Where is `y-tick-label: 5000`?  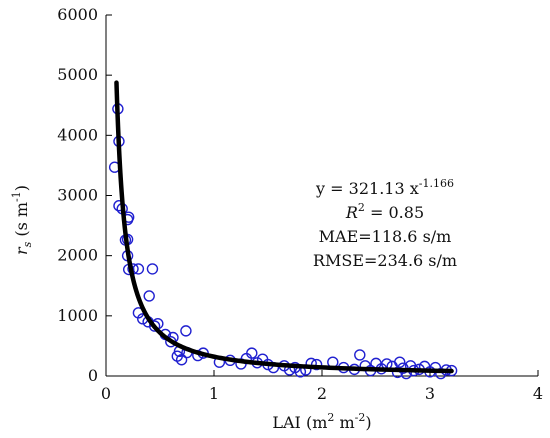
y-tick-label: 5000 is located at coordinates (77, 74).